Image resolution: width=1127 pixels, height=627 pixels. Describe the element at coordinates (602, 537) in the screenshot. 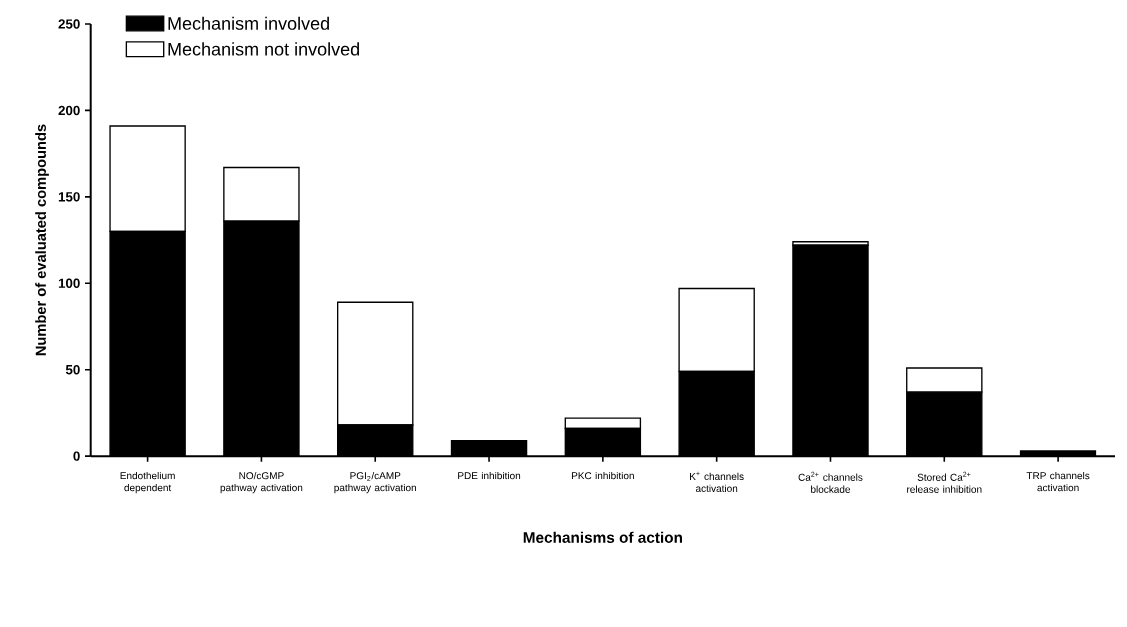

I see `x-axis-title: Mechanisms of action` at that location.